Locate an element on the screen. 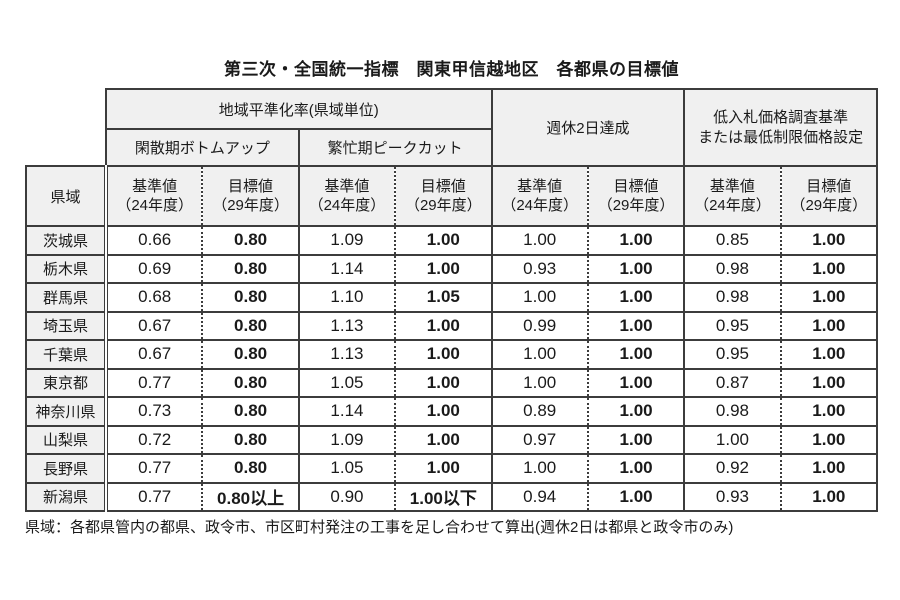 The image size is (900, 600). prefecture-name: 埼玉県 is located at coordinates (65, 325).